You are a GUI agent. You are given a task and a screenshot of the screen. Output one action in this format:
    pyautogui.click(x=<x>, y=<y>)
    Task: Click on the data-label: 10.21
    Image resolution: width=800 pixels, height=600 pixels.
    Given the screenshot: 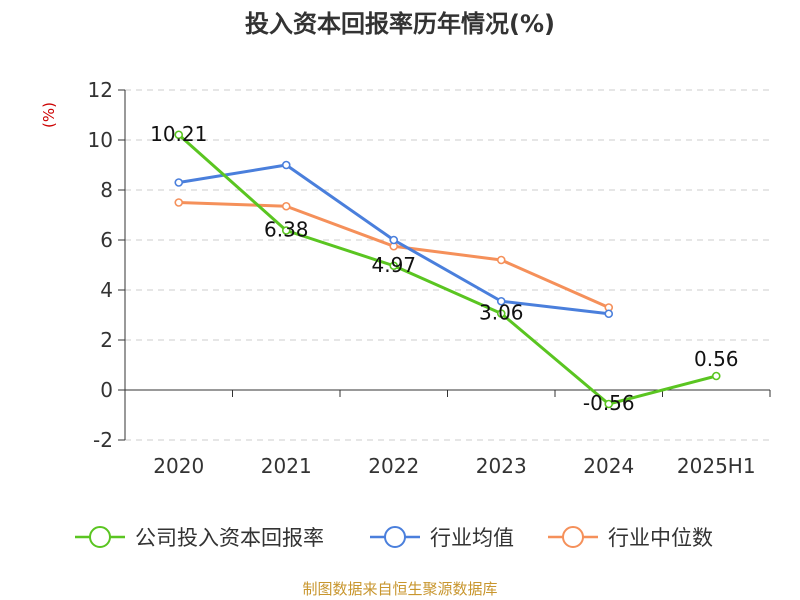 What is the action you would take?
    pyautogui.click(x=178, y=134)
    